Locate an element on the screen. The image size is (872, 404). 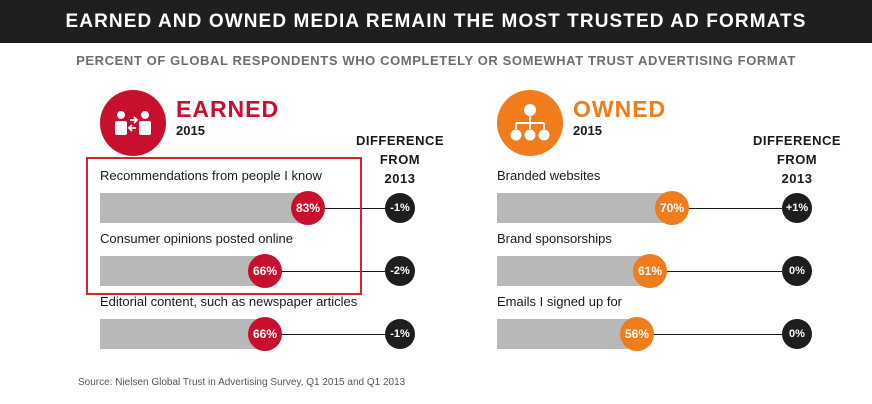
value-label: 61% is located at coordinates (650, 271).